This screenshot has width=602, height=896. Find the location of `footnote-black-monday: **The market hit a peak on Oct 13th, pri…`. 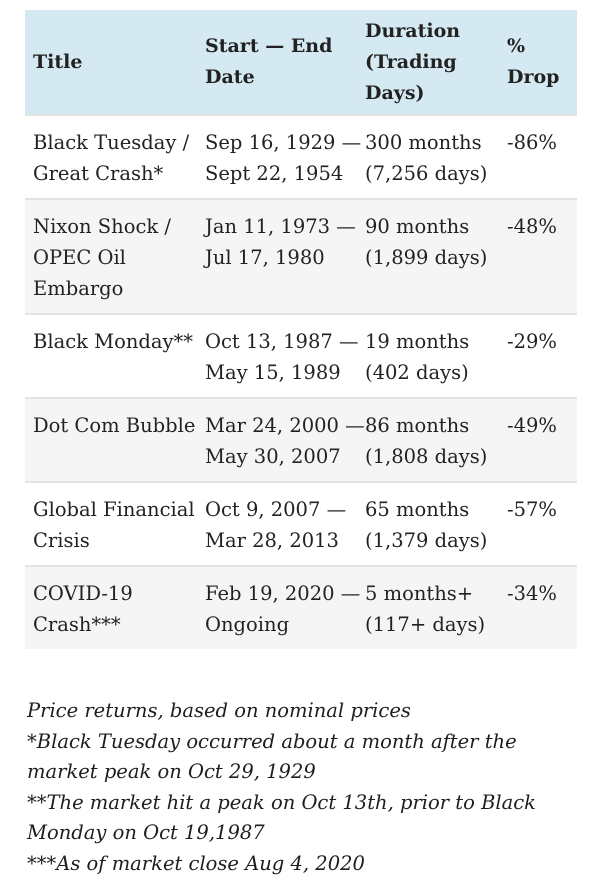

footnote-black-monday: **The market hit a peak on Oct 13th, pri… is located at coordinates (281, 817).